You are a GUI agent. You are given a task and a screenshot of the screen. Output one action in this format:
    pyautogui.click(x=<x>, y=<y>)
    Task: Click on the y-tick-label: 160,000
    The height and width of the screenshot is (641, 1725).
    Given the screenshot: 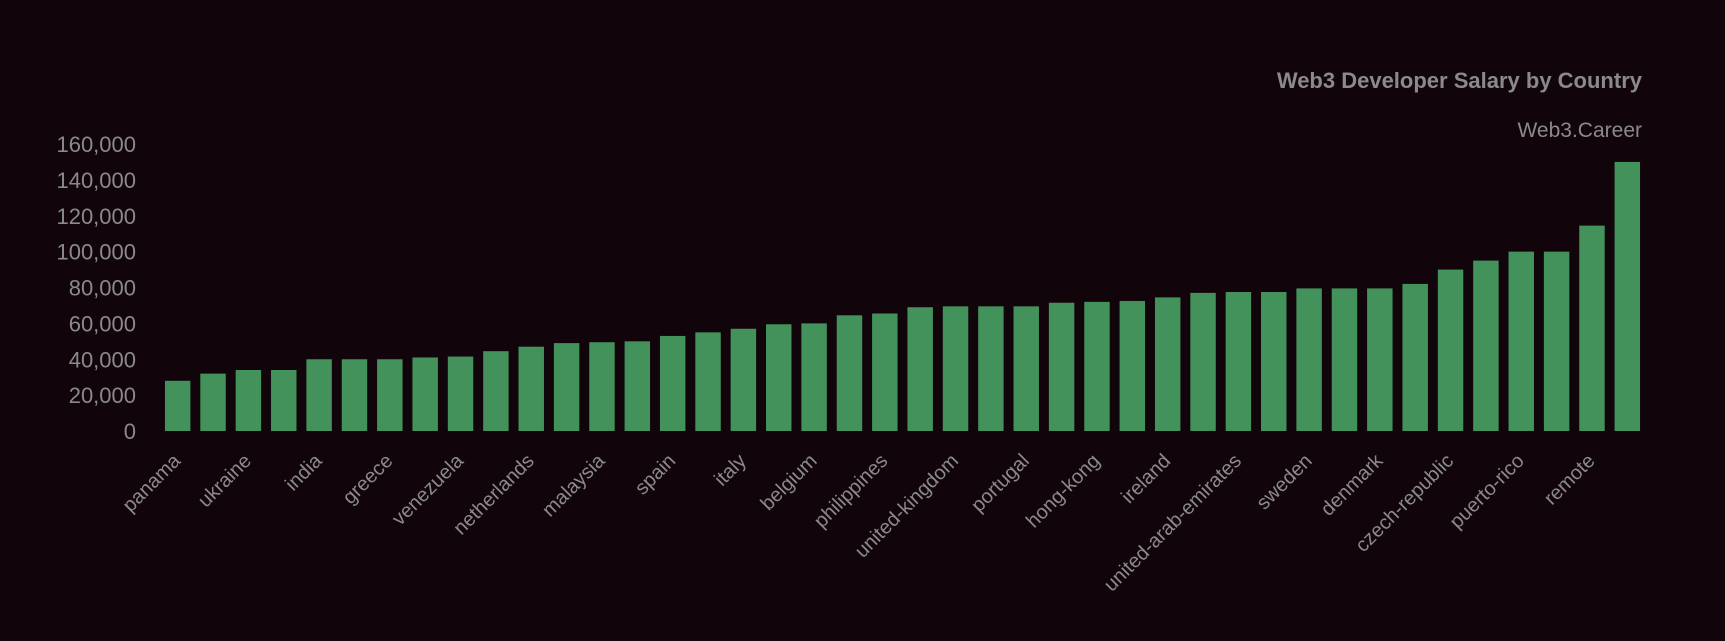 What is the action you would take?
    pyautogui.click(x=96, y=144)
    